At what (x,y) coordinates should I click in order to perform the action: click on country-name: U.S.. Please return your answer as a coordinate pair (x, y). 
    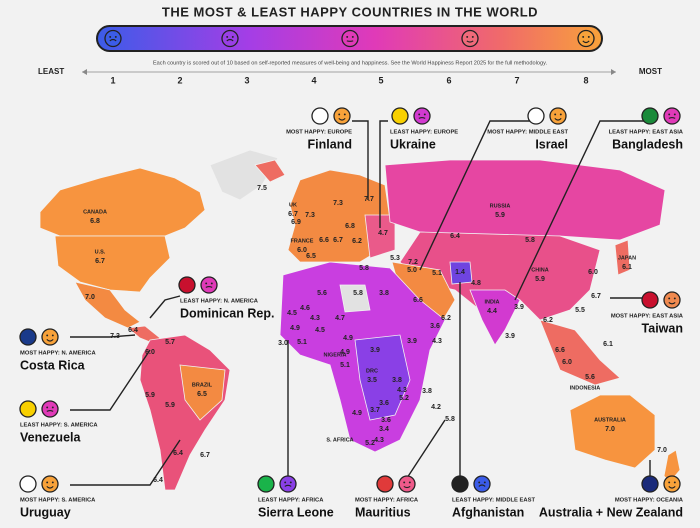
    Looking at the image, I should click on (100, 252).